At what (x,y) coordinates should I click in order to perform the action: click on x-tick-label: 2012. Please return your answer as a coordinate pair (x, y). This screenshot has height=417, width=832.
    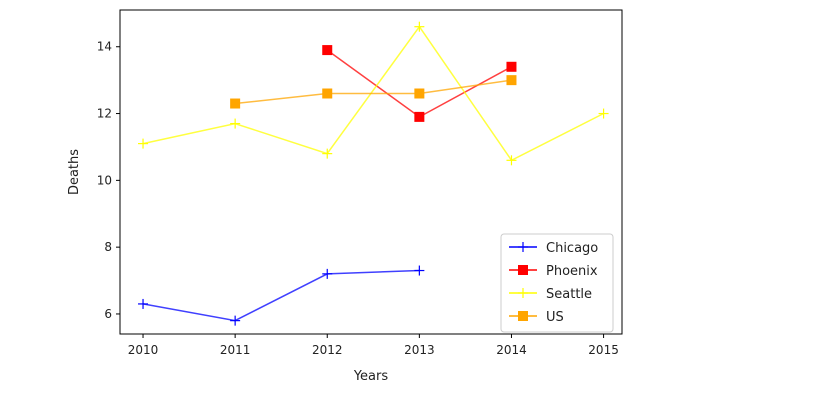
    Looking at the image, I should click on (327, 350).